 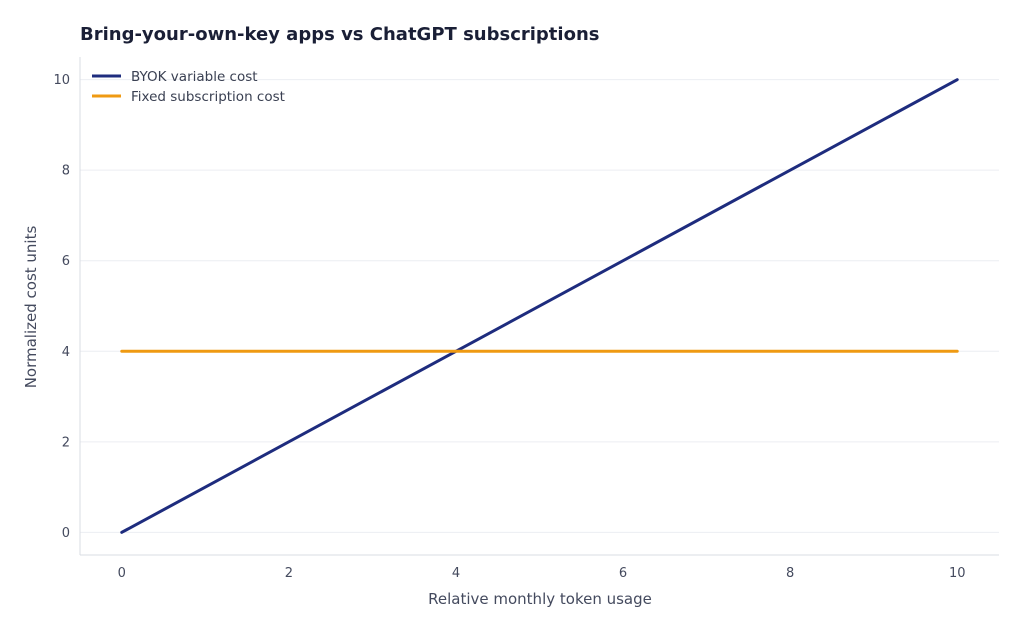 What do you see at coordinates (194, 77) in the screenshot?
I see `legend-label-0: BYOK variable cost` at bounding box center [194, 77].